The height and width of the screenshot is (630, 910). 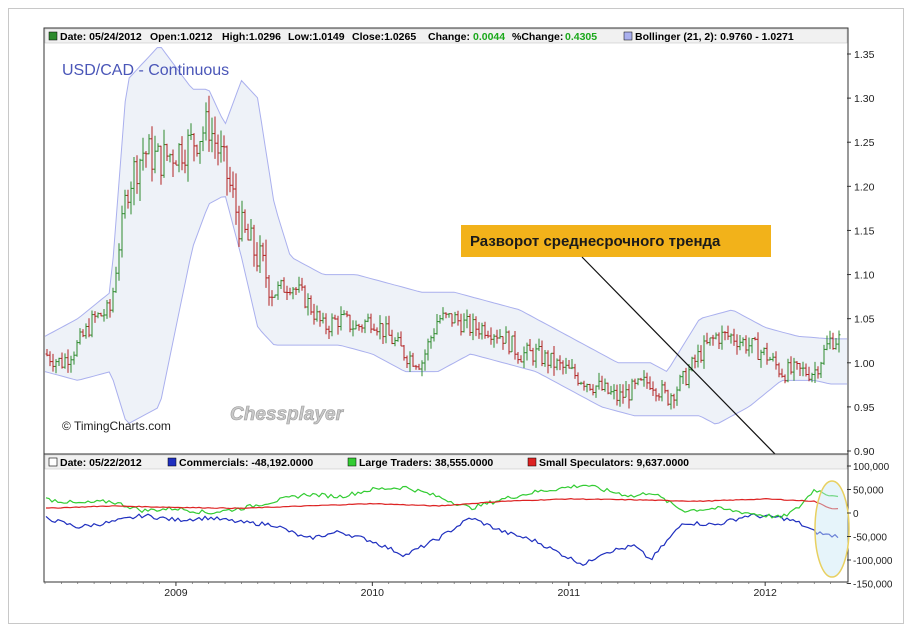 What do you see at coordinates (172, 462) in the screenshot?
I see `legend-swatch-commercials` at bounding box center [172, 462].